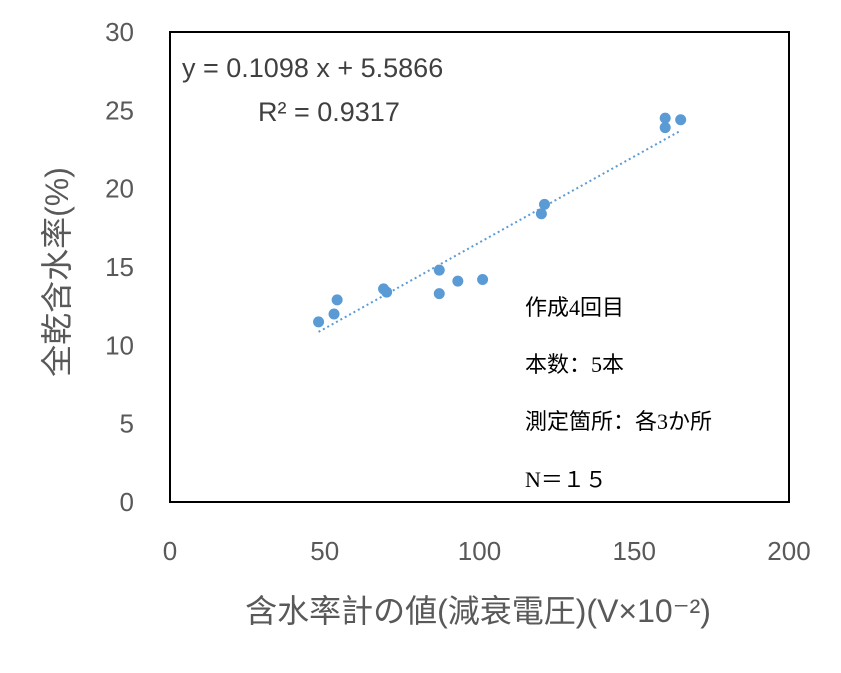  I want to click on y-tick-label: 0, so click(127, 502).